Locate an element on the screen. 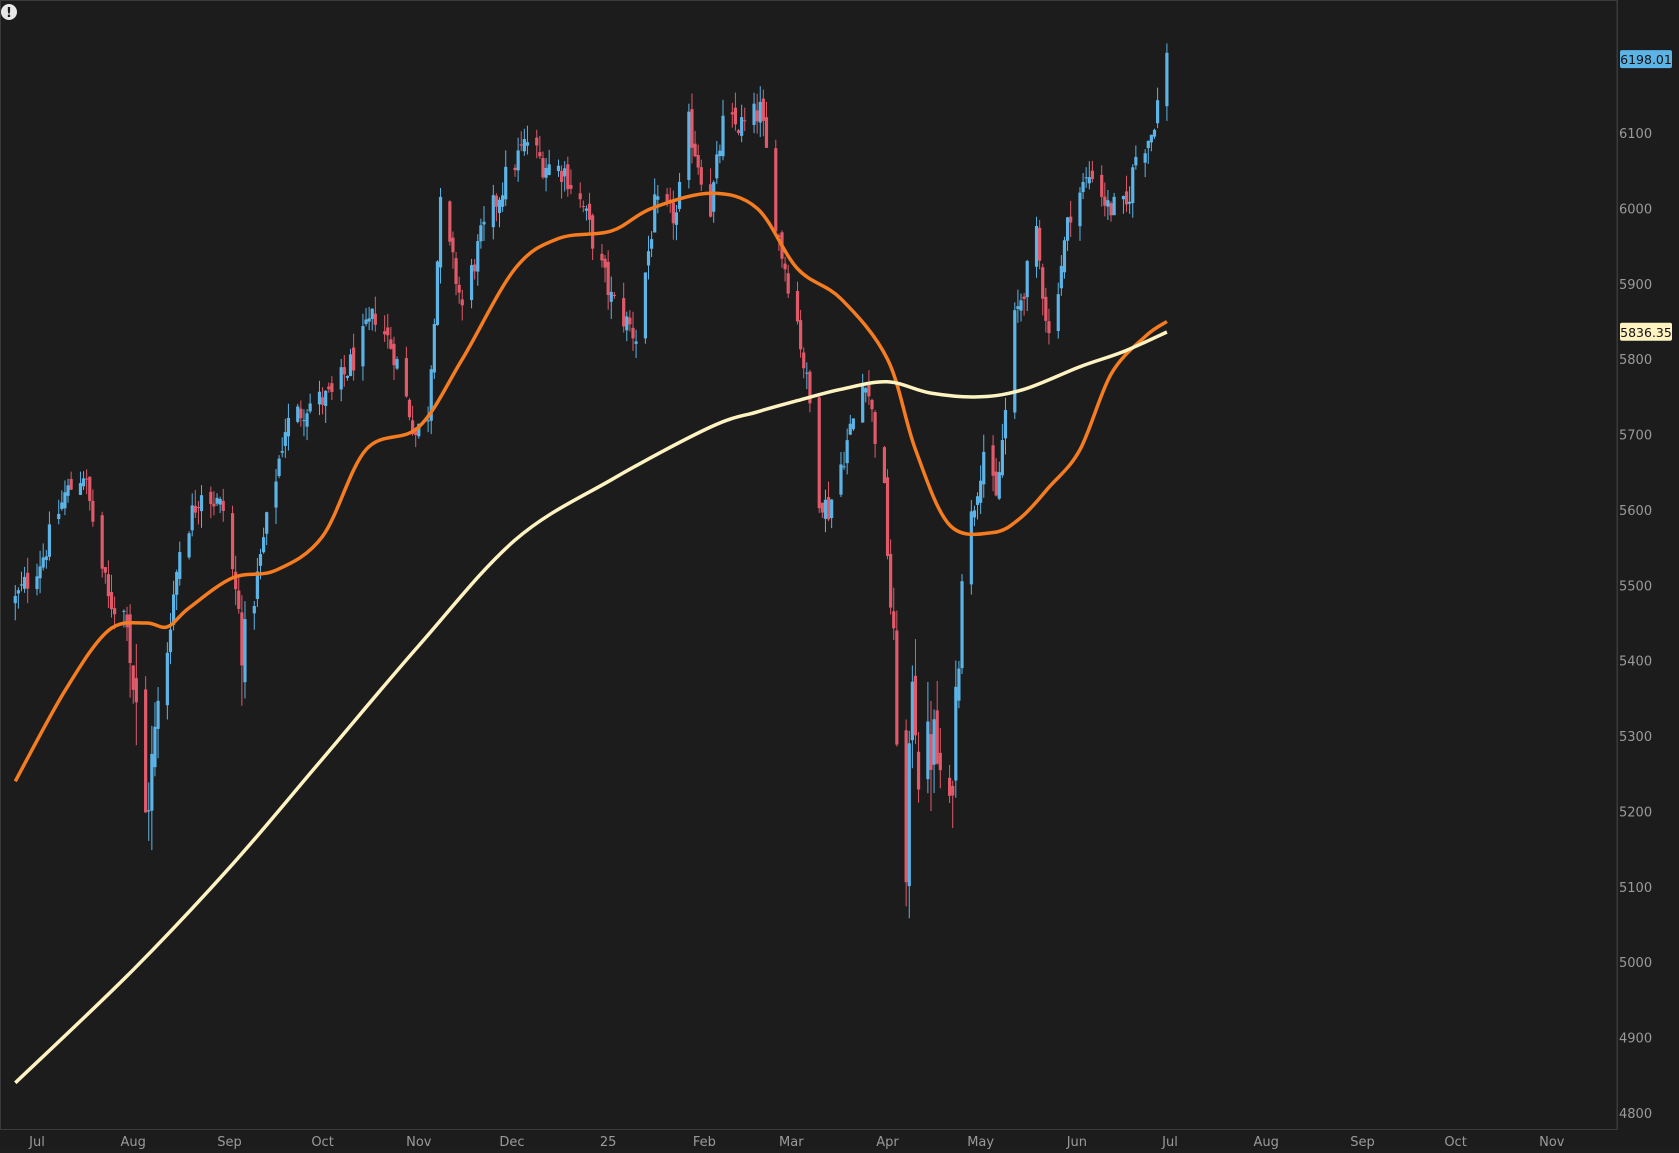 The image size is (1679, 1153). price-tick-label: 5800 is located at coordinates (1635, 360).